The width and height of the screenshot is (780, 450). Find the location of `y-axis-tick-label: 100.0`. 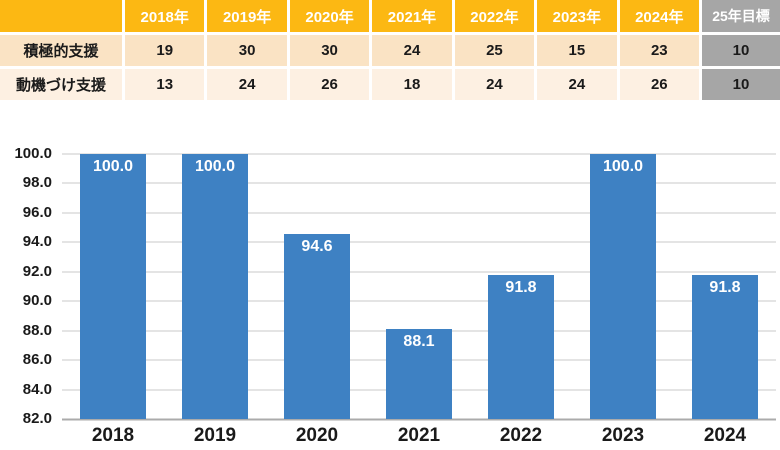

y-axis-tick-label: 100.0 is located at coordinates (33, 153).